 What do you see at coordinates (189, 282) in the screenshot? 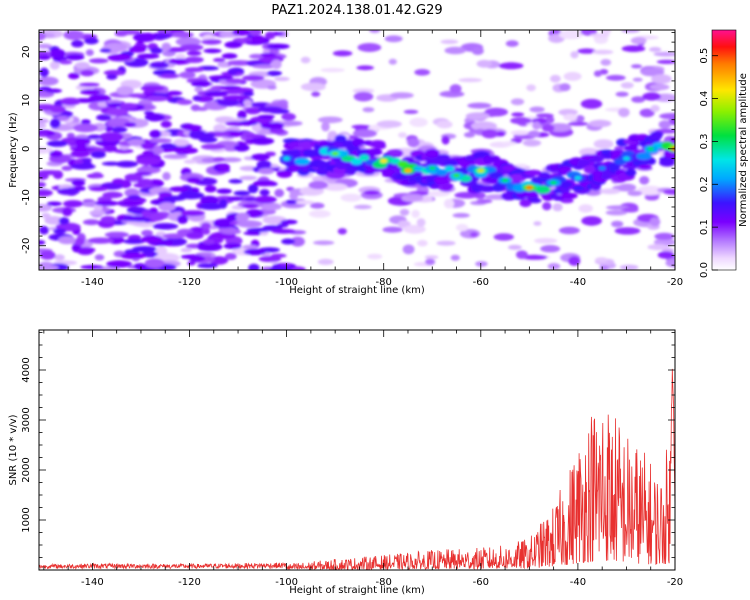
I see `x-tick-label: -120` at bounding box center [189, 282].